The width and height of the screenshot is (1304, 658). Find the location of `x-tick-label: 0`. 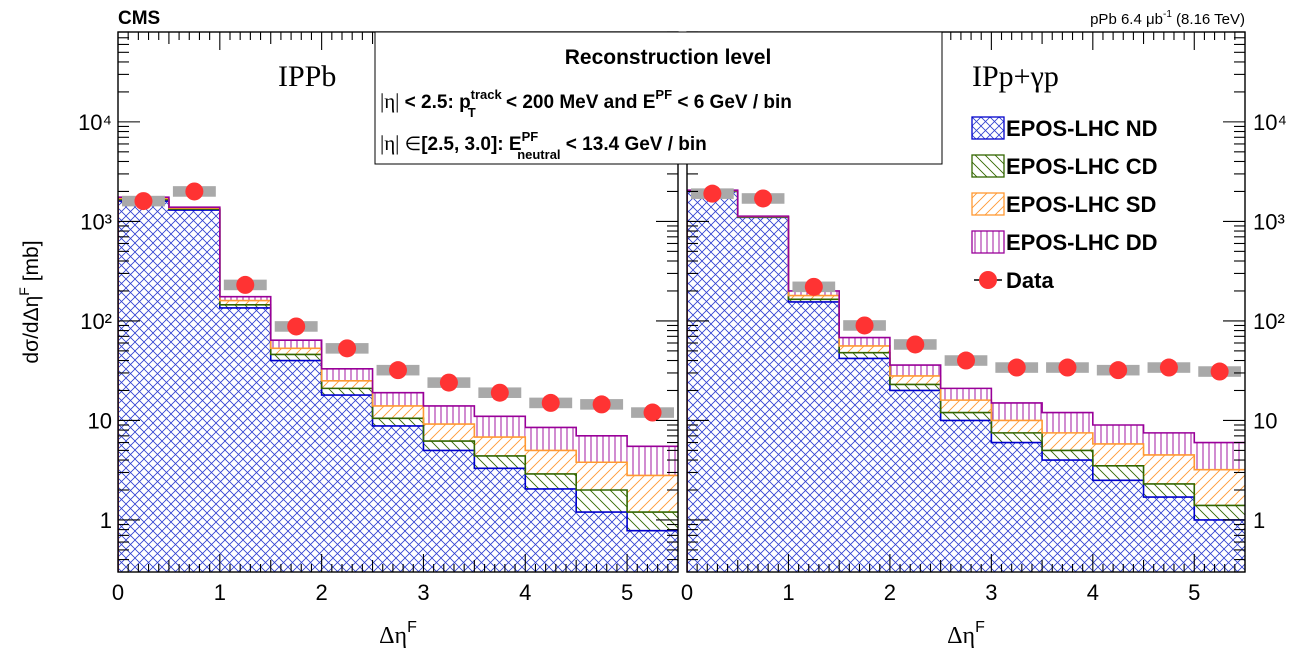

x-tick-label: 0 is located at coordinates (118, 592).